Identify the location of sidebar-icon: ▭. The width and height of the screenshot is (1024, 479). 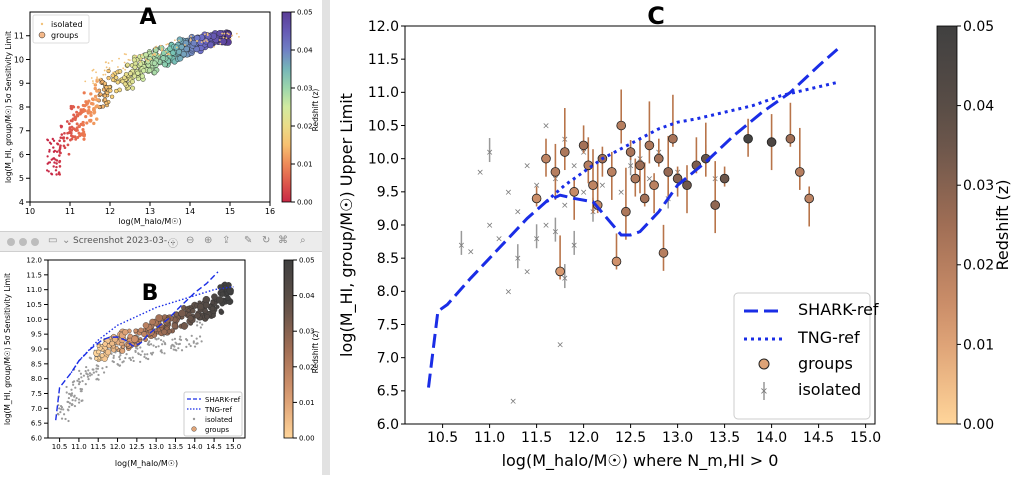
(53, 240).